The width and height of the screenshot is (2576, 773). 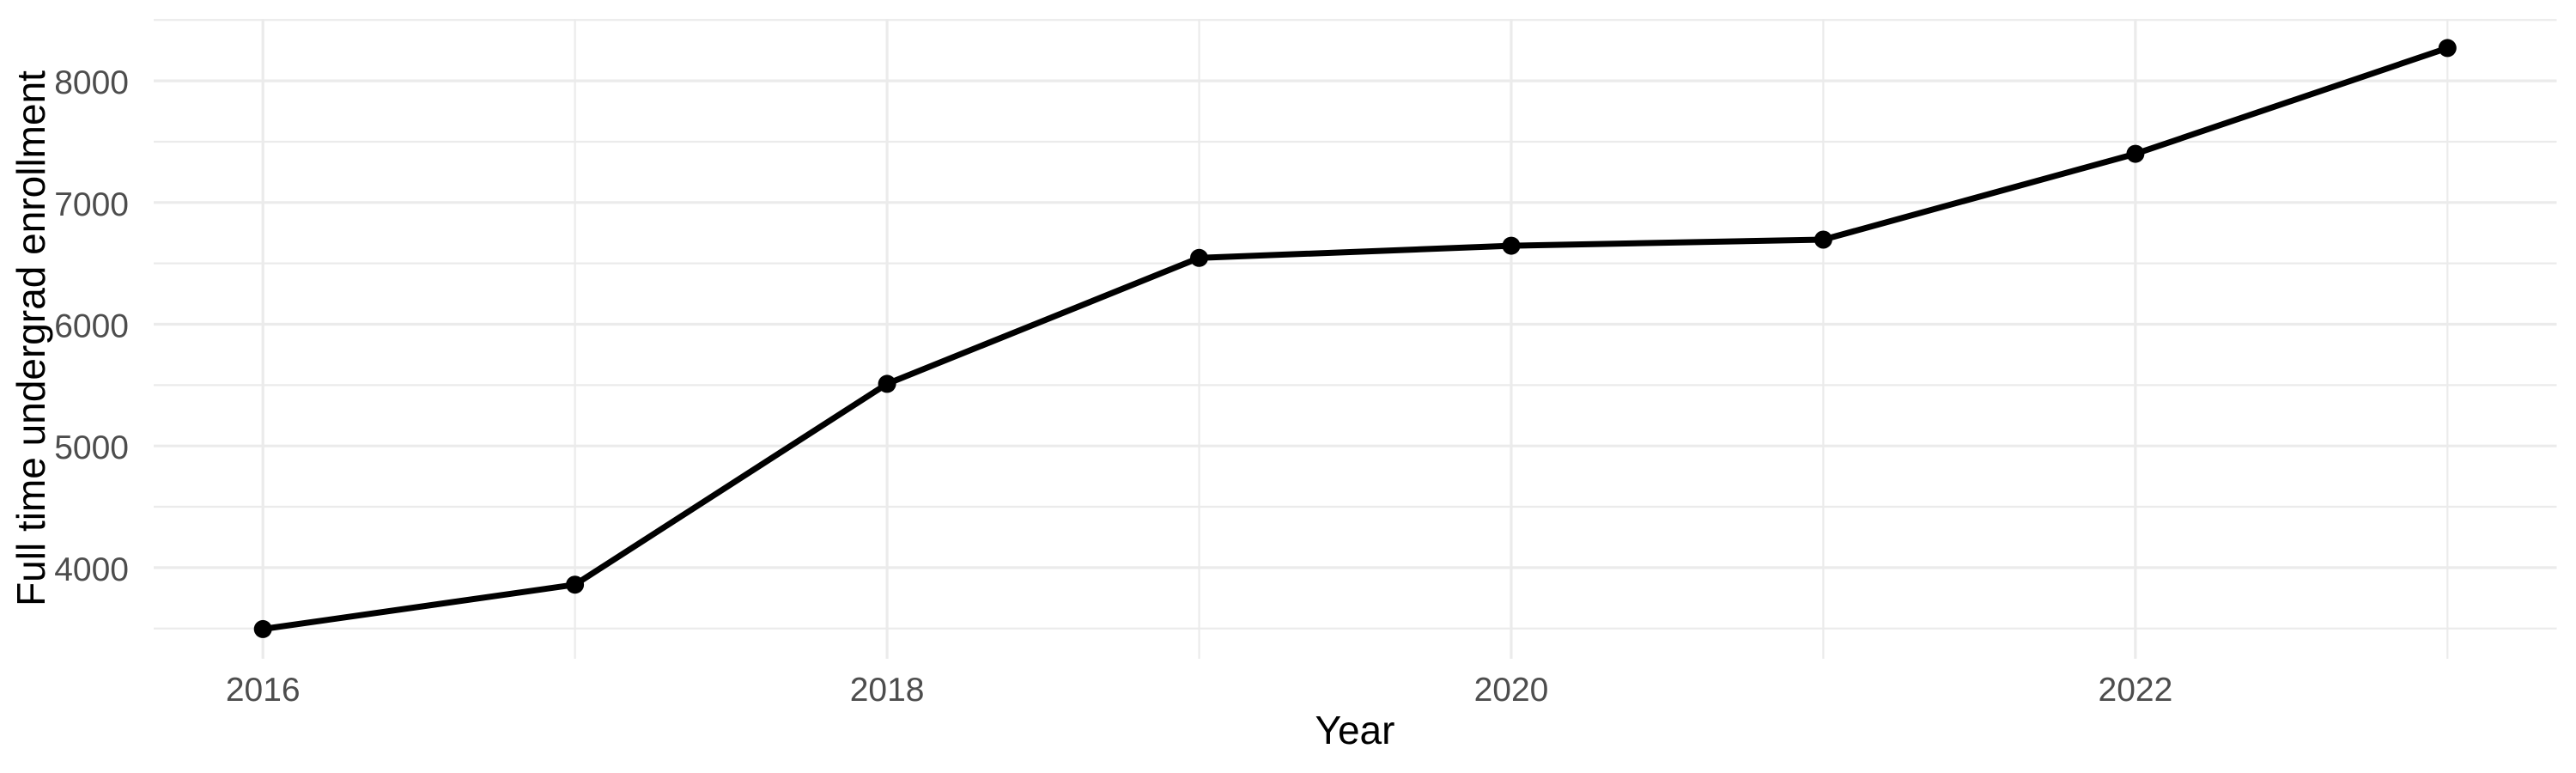 What do you see at coordinates (91, 569) in the screenshot?
I see `y-tick-label: 4000` at bounding box center [91, 569].